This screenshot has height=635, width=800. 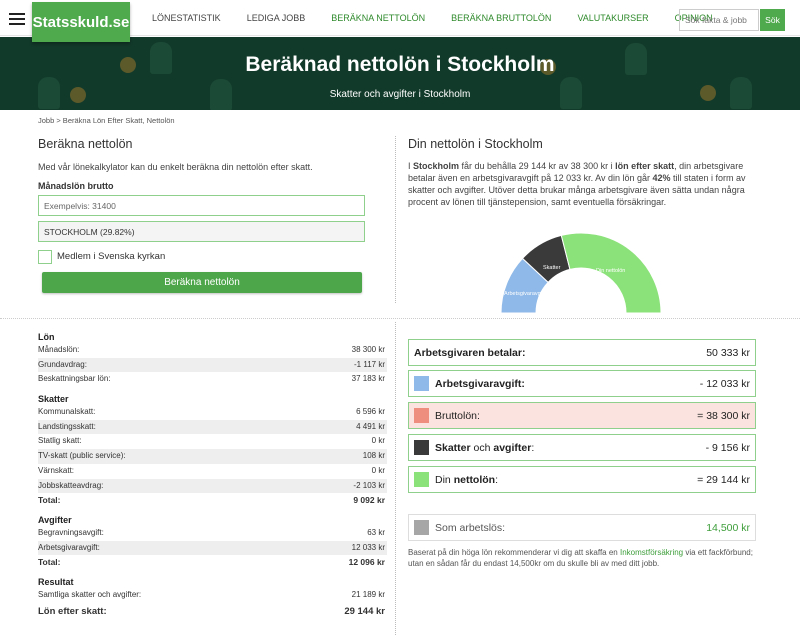 I want to click on result-title: Din nettolön i Stockholm, so click(x=475, y=144).